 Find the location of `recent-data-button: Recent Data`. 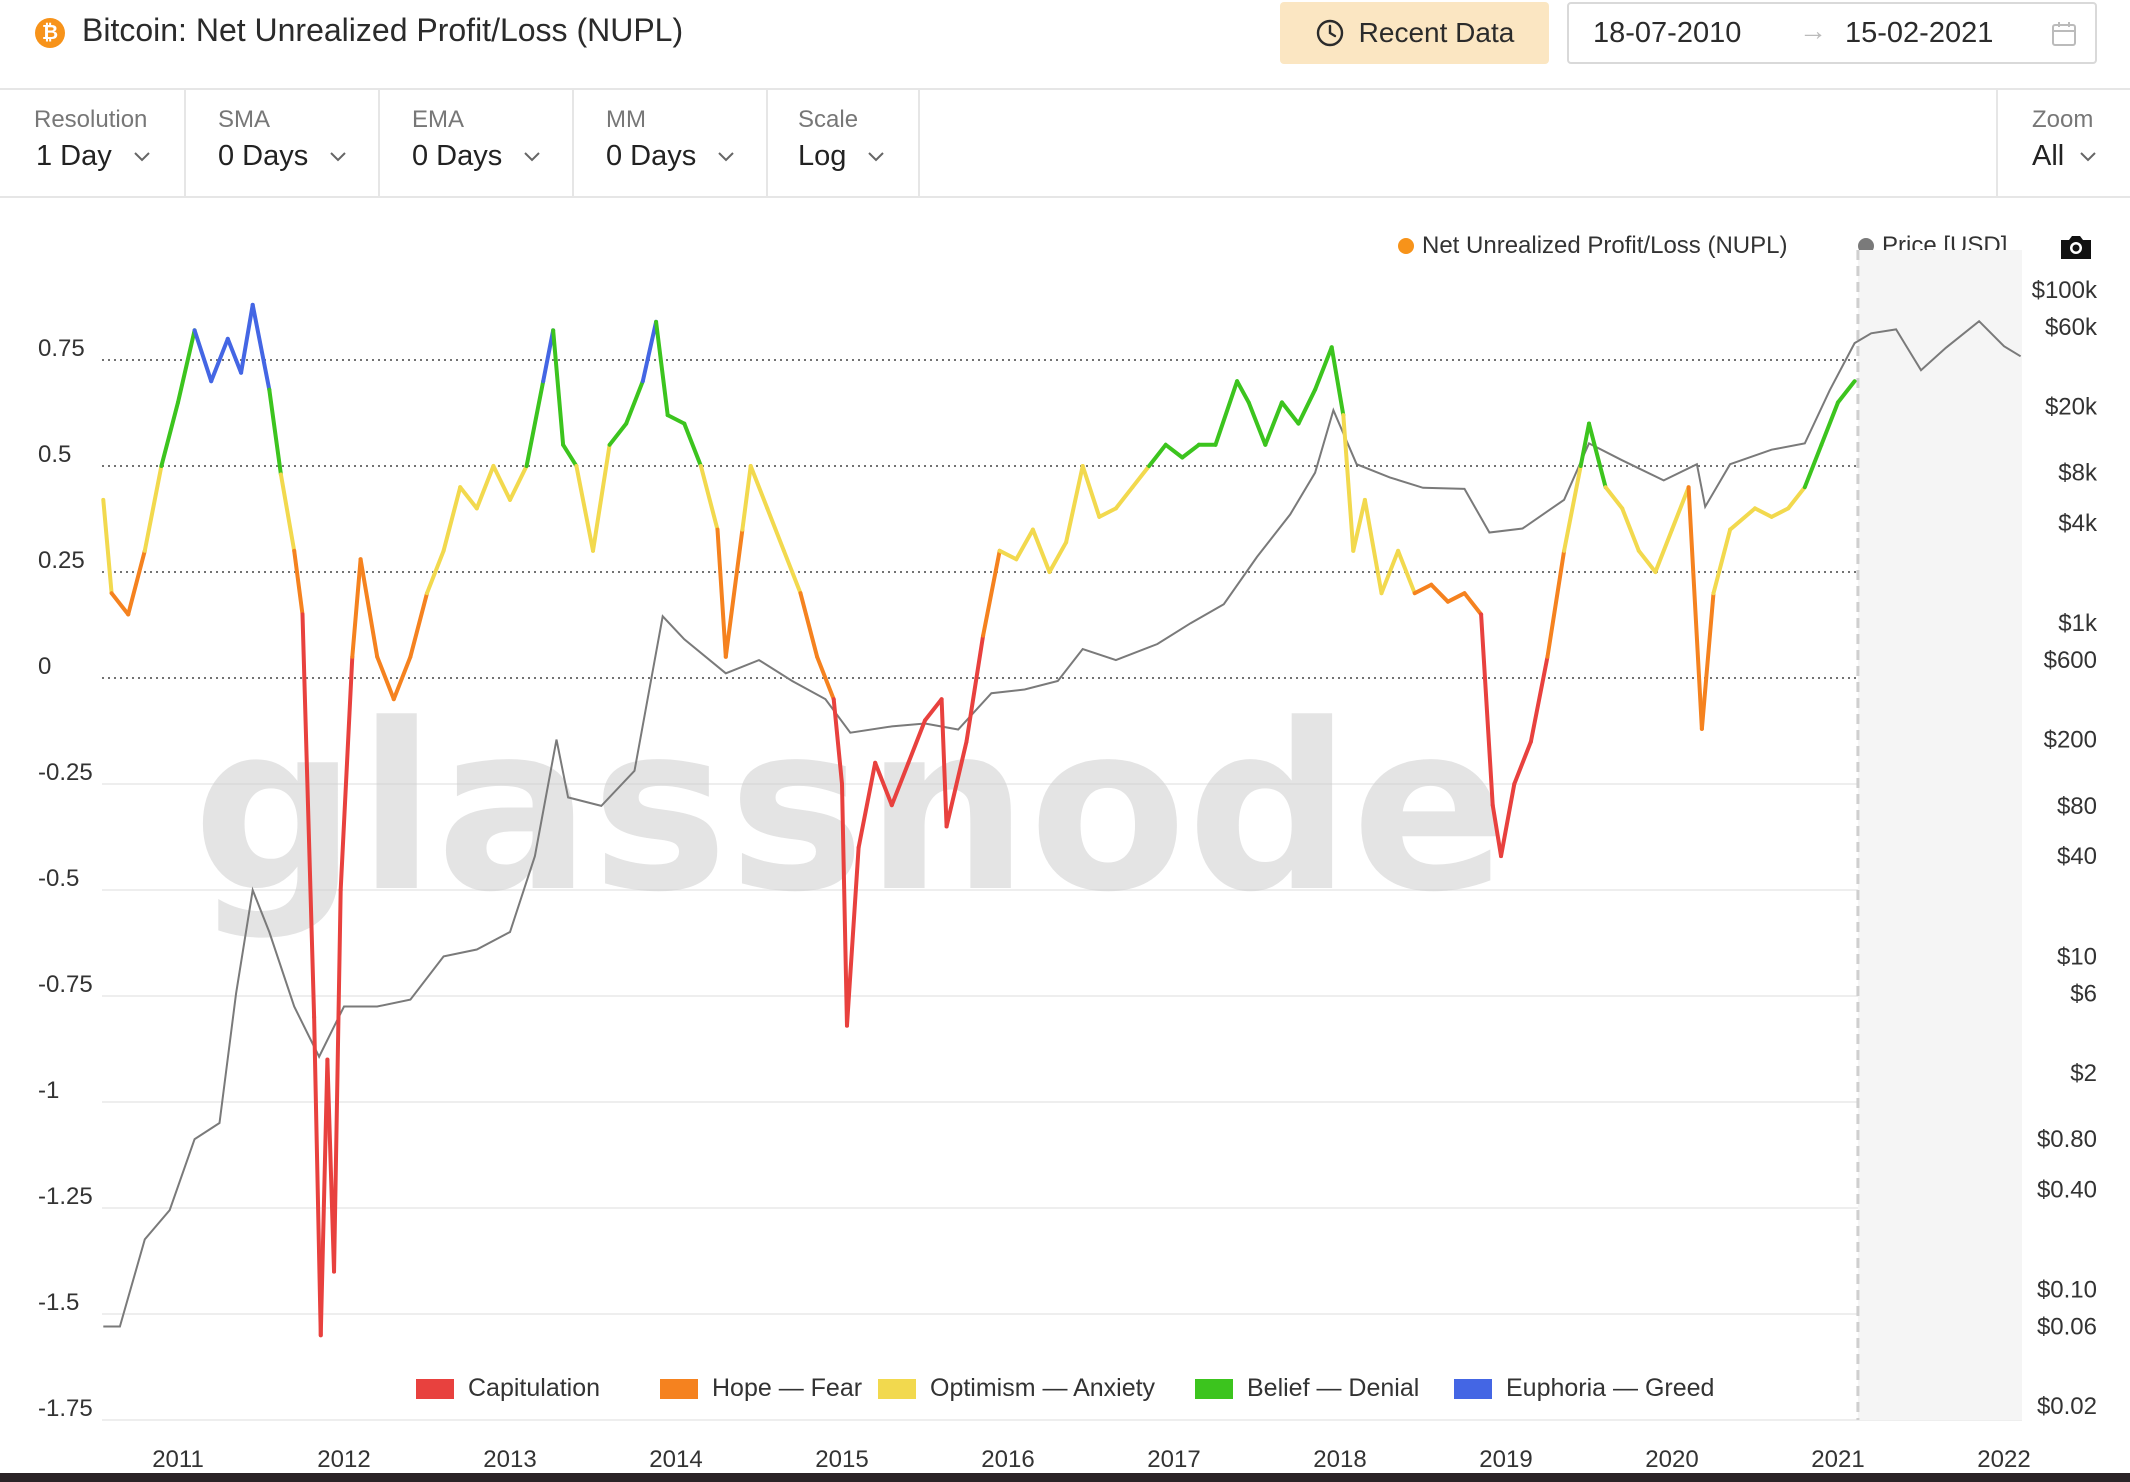

recent-data-button: Recent Data is located at coordinates (1414, 33).